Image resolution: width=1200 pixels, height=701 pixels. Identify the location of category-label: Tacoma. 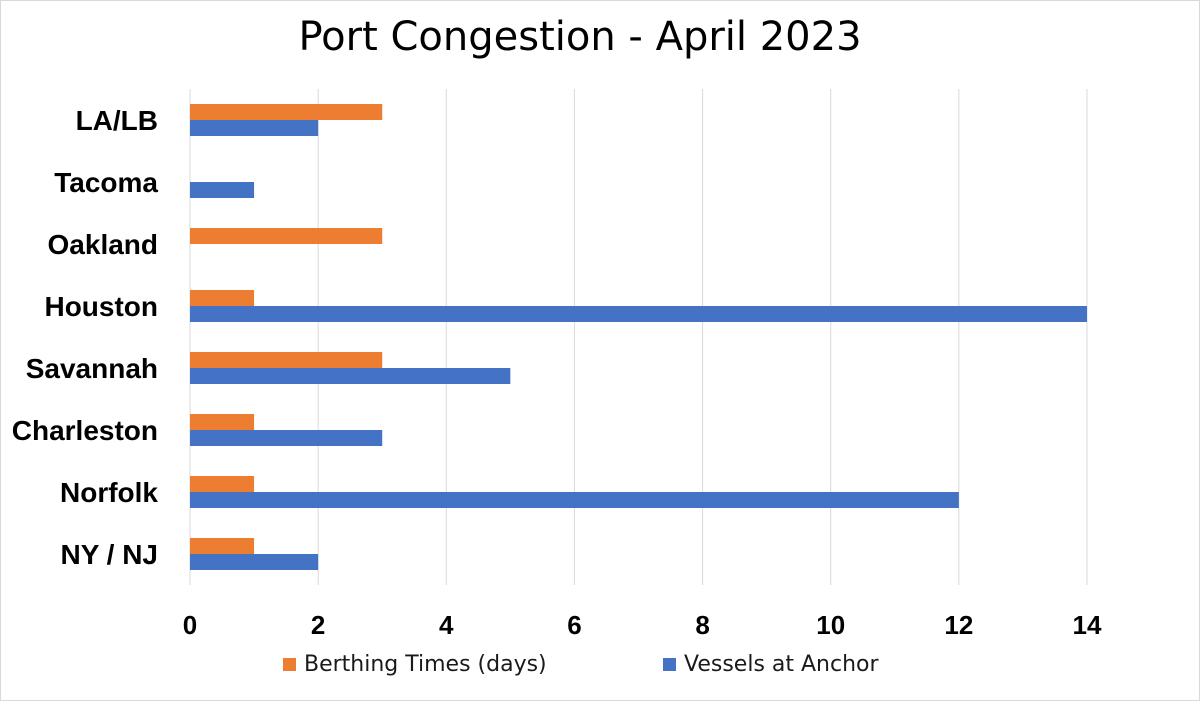
(106, 182).